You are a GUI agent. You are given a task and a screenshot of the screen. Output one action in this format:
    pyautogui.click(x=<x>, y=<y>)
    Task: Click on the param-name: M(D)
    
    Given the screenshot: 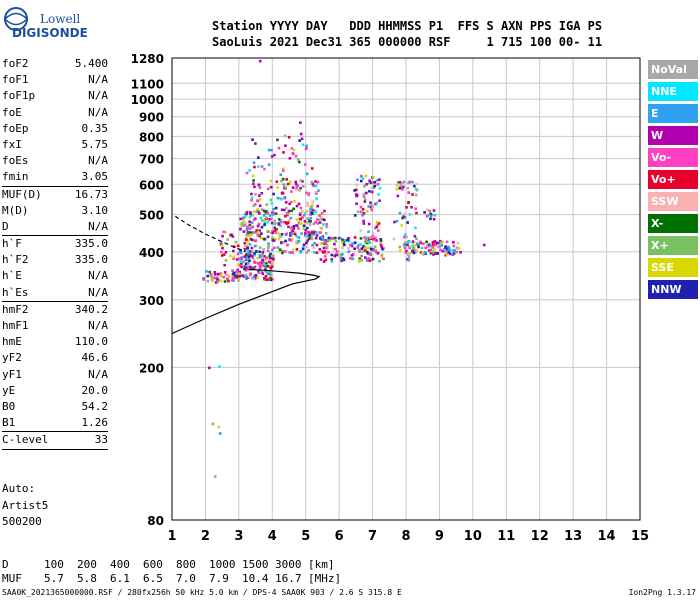 What is the action you would take?
    pyautogui.click(x=15, y=210)
    